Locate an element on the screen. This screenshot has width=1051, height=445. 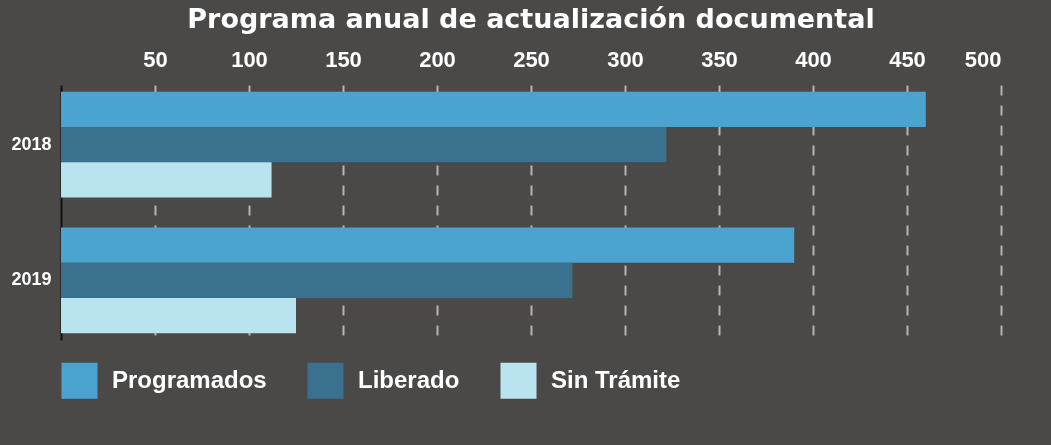
x-tick-label: 350 is located at coordinates (719, 59).